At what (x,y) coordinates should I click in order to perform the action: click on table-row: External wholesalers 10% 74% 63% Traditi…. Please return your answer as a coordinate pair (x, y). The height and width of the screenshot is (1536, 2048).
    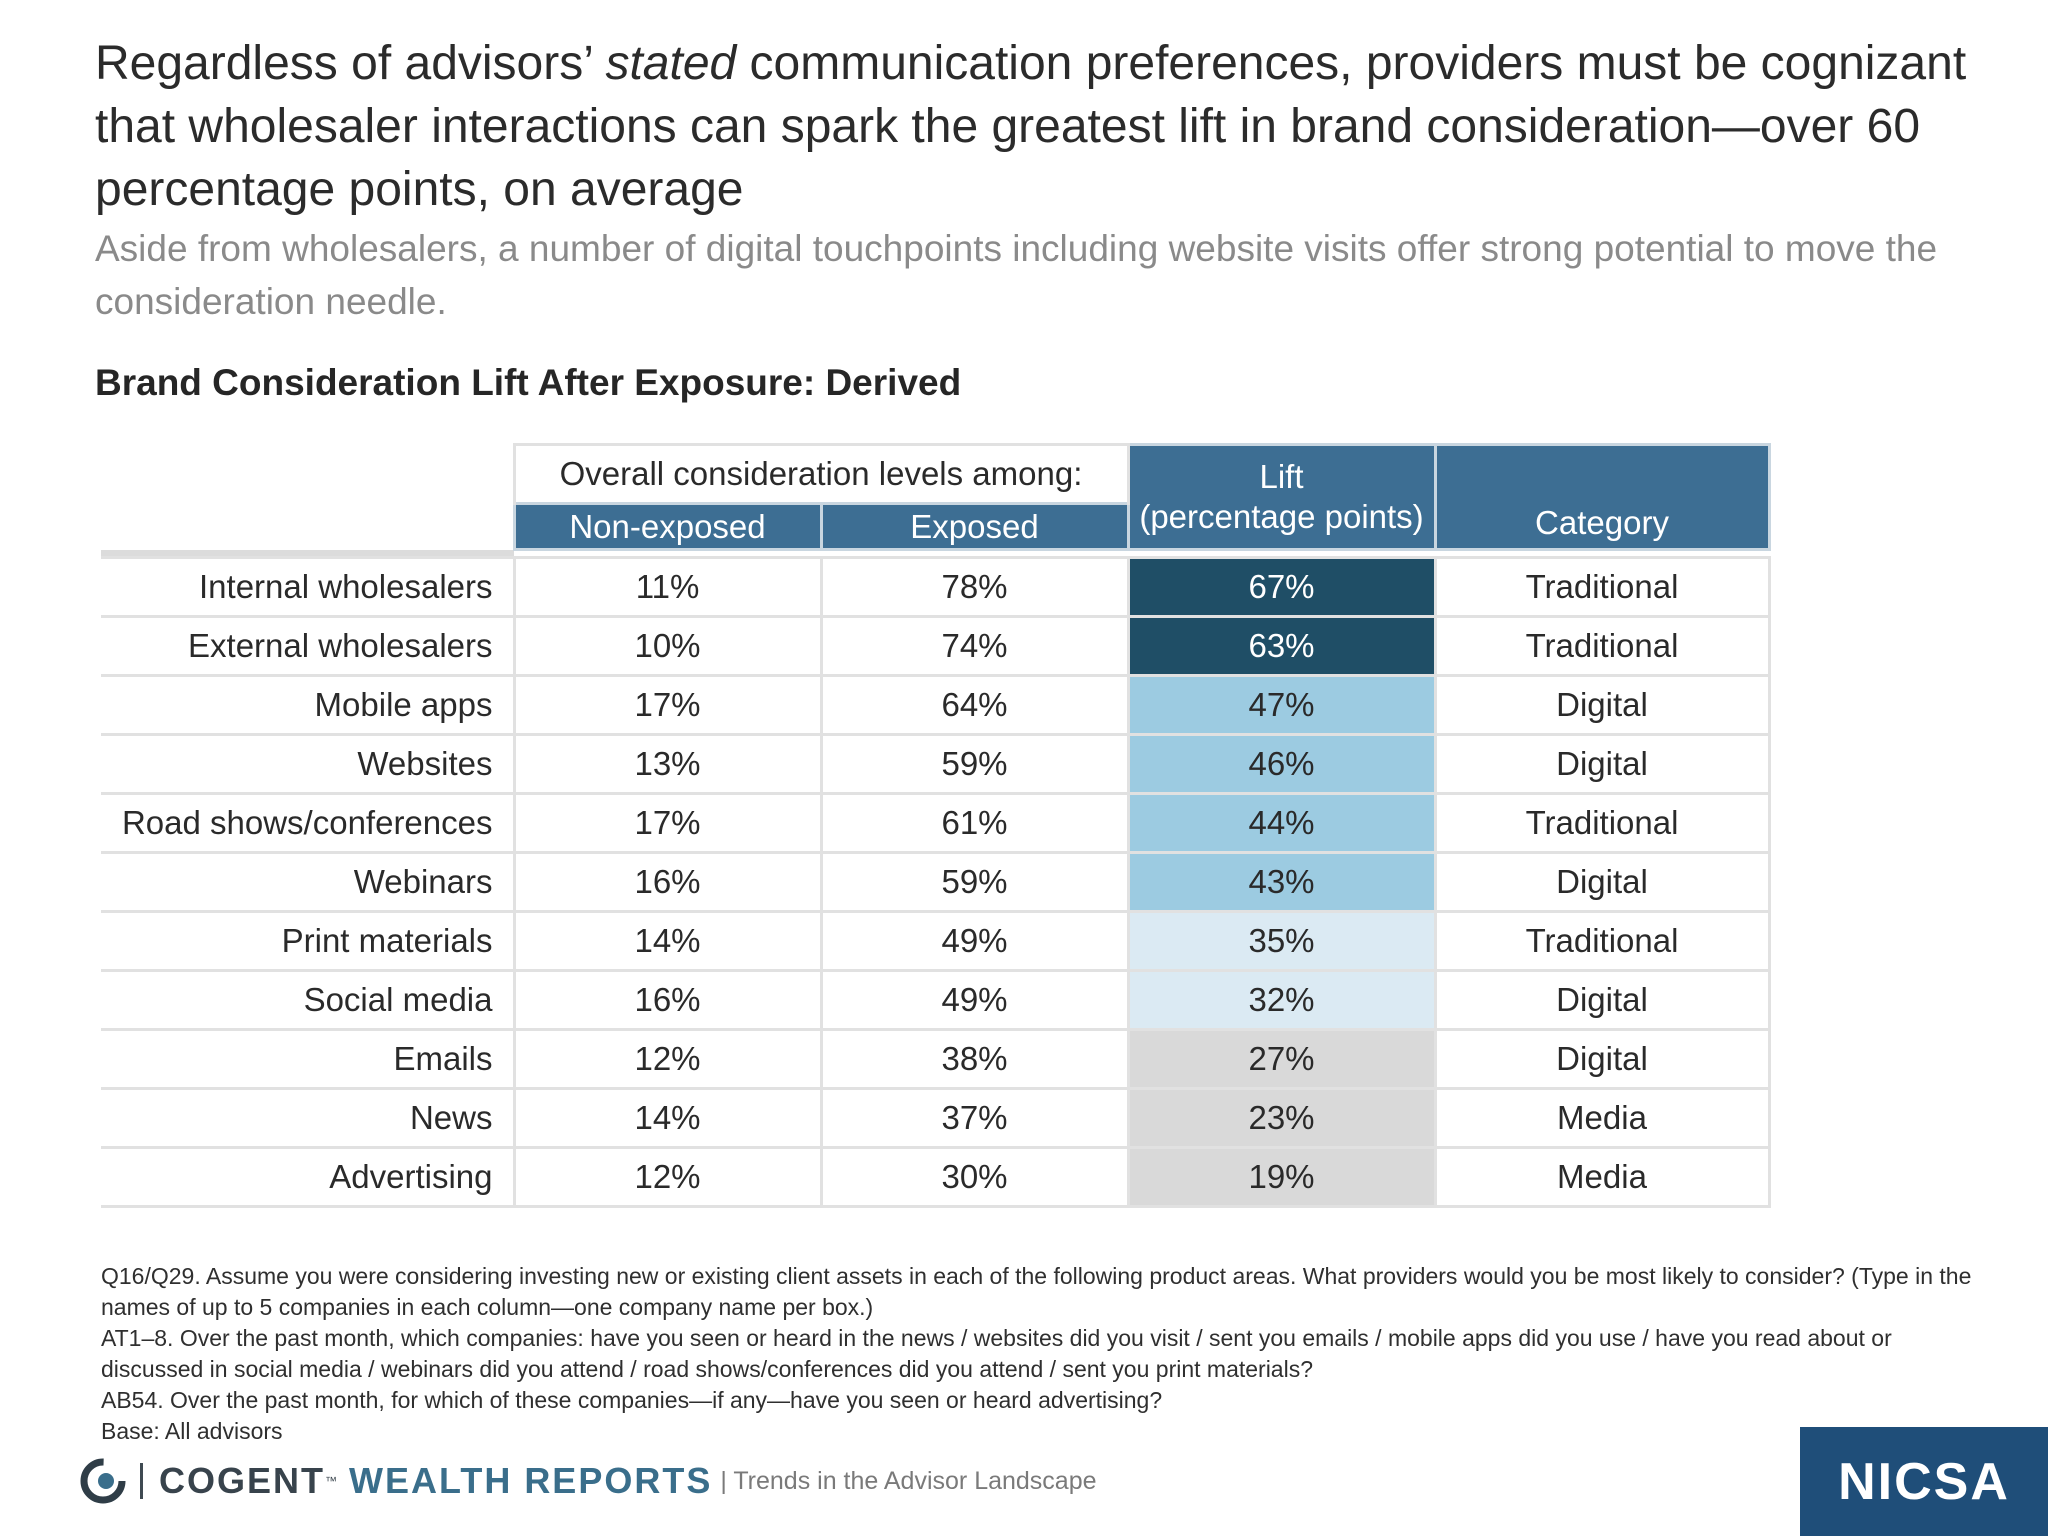
    Looking at the image, I should click on (936, 646).